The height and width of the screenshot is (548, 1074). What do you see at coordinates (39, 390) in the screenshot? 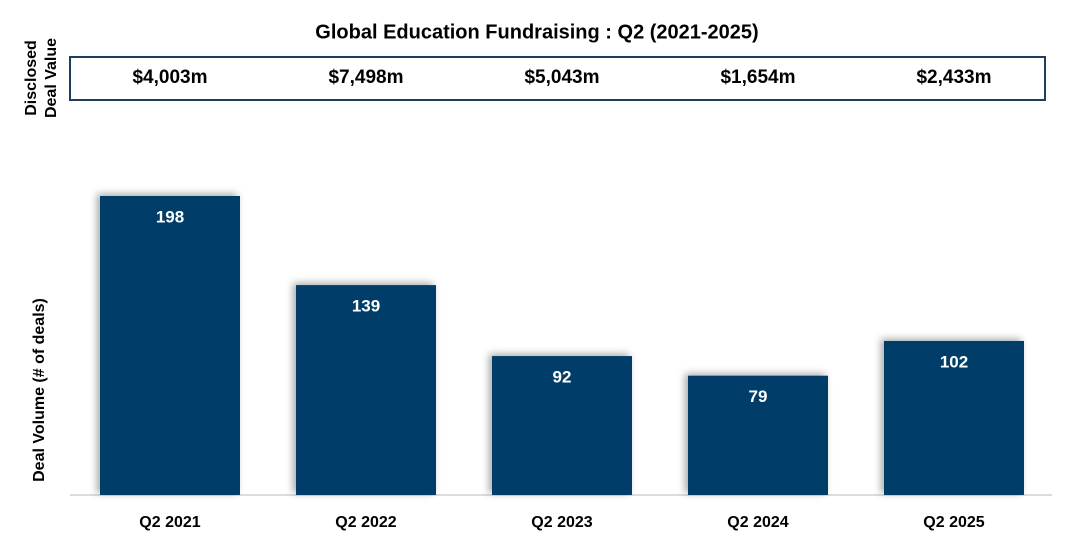
I see `y-axis-label: Deal Volume (# of deals)` at bounding box center [39, 390].